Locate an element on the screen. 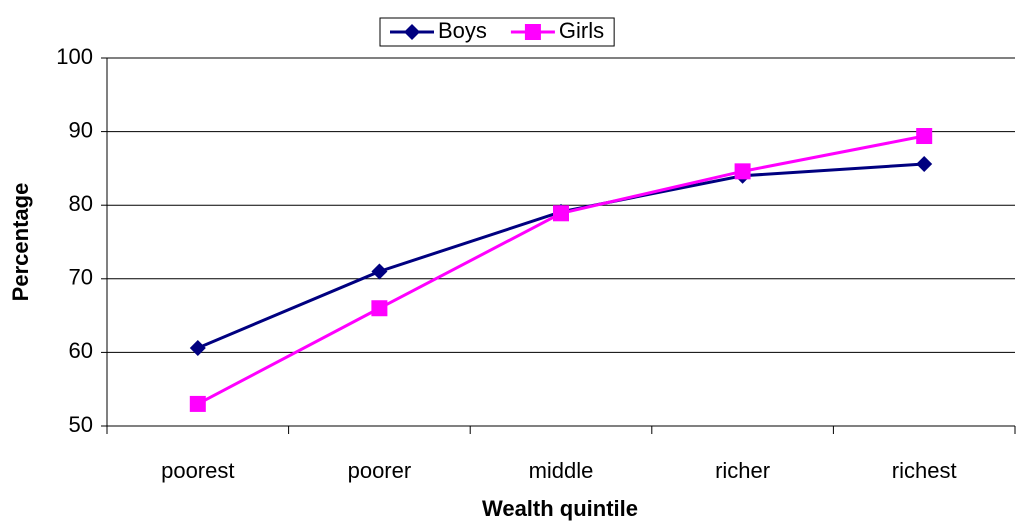  x-tick-label: richer is located at coordinates (742, 470).